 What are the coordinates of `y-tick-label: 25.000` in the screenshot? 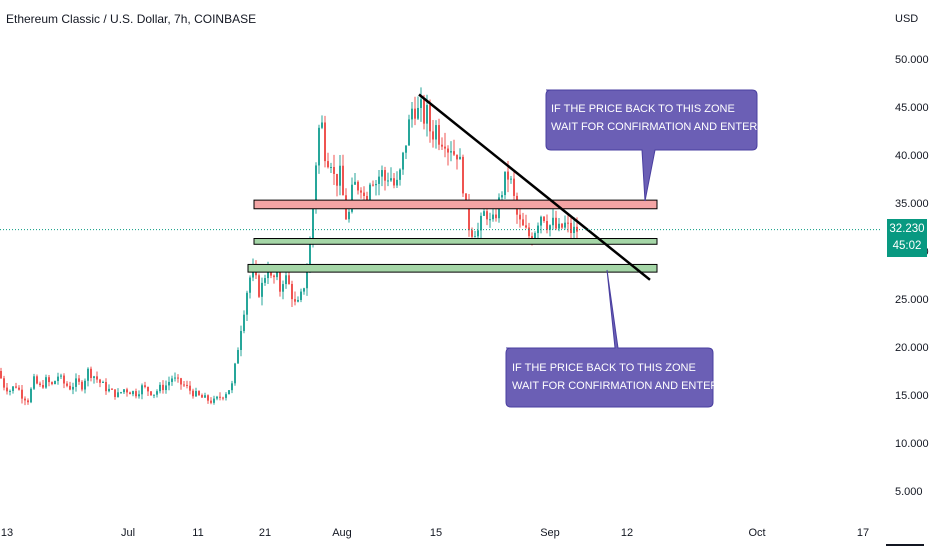 It's located at (912, 300).